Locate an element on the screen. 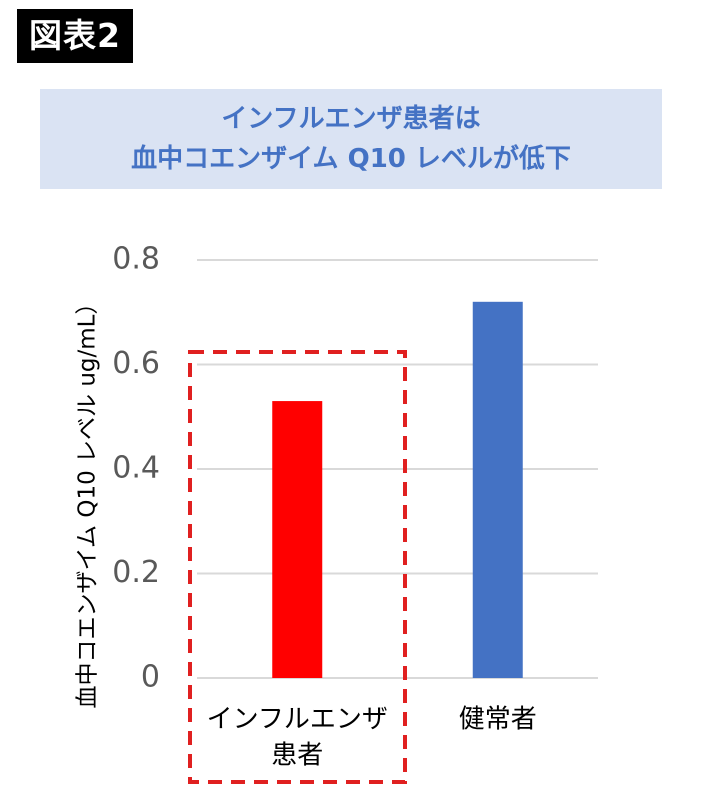 The width and height of the screenshot is (710, 809). y-tick-label: 0 is located at coordinates (150, 677).